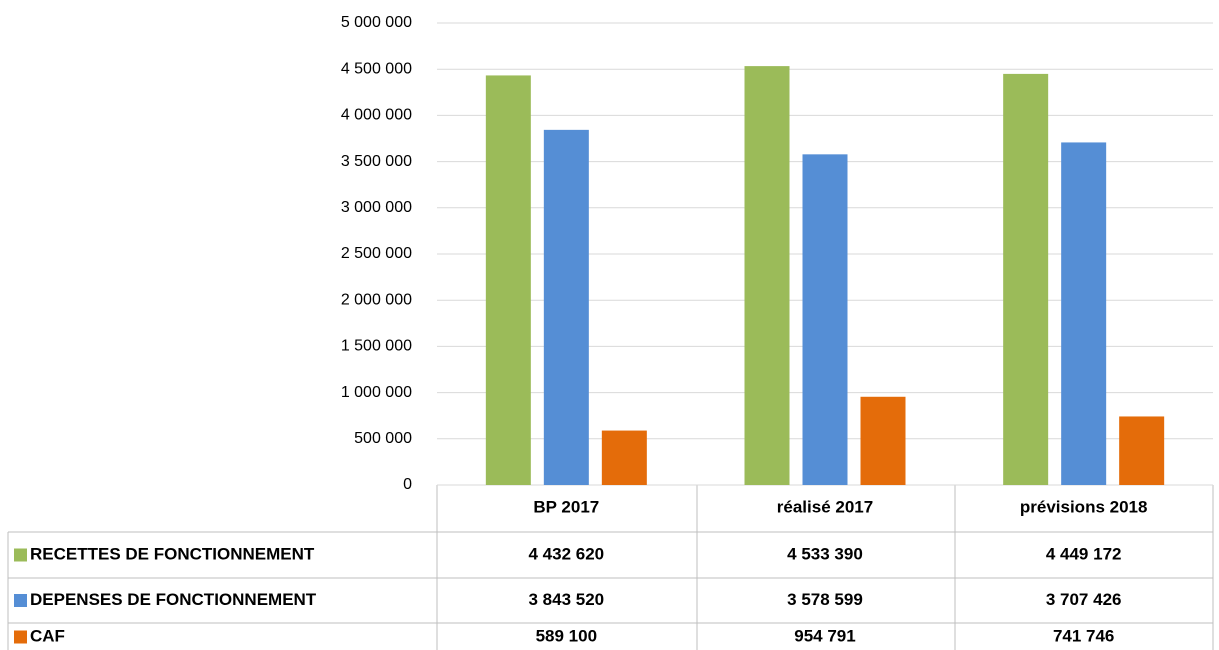 Image resolution: width=1219 pixels, height=650 pixels. Describe the element at coordinates (567, 599) in the screenshot. I see `table-value: 3 843 520` at that location.